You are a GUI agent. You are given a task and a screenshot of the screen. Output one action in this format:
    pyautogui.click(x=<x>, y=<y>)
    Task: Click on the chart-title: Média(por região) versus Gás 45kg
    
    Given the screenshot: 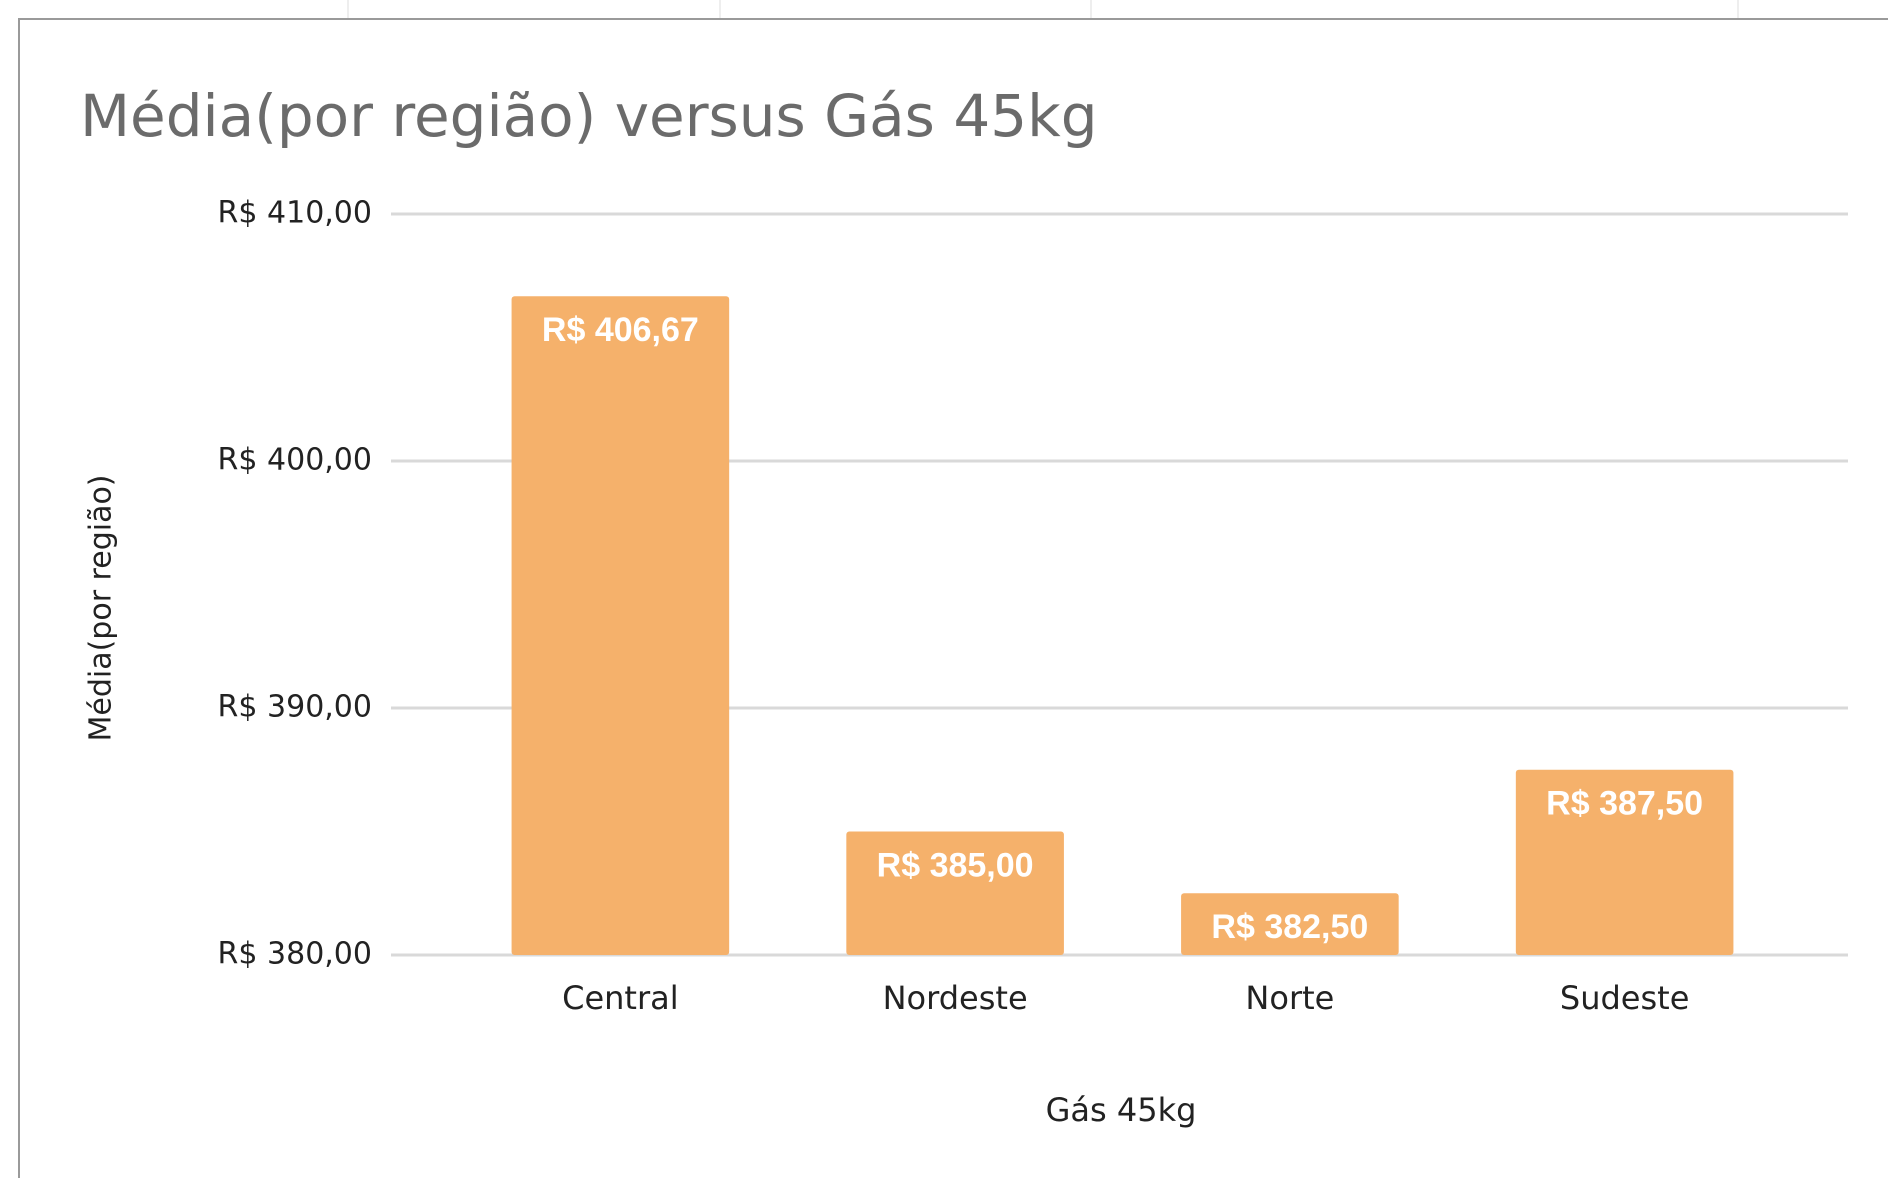 What is the action you would take?
    pyautogui.click(x=589, y=116)
    